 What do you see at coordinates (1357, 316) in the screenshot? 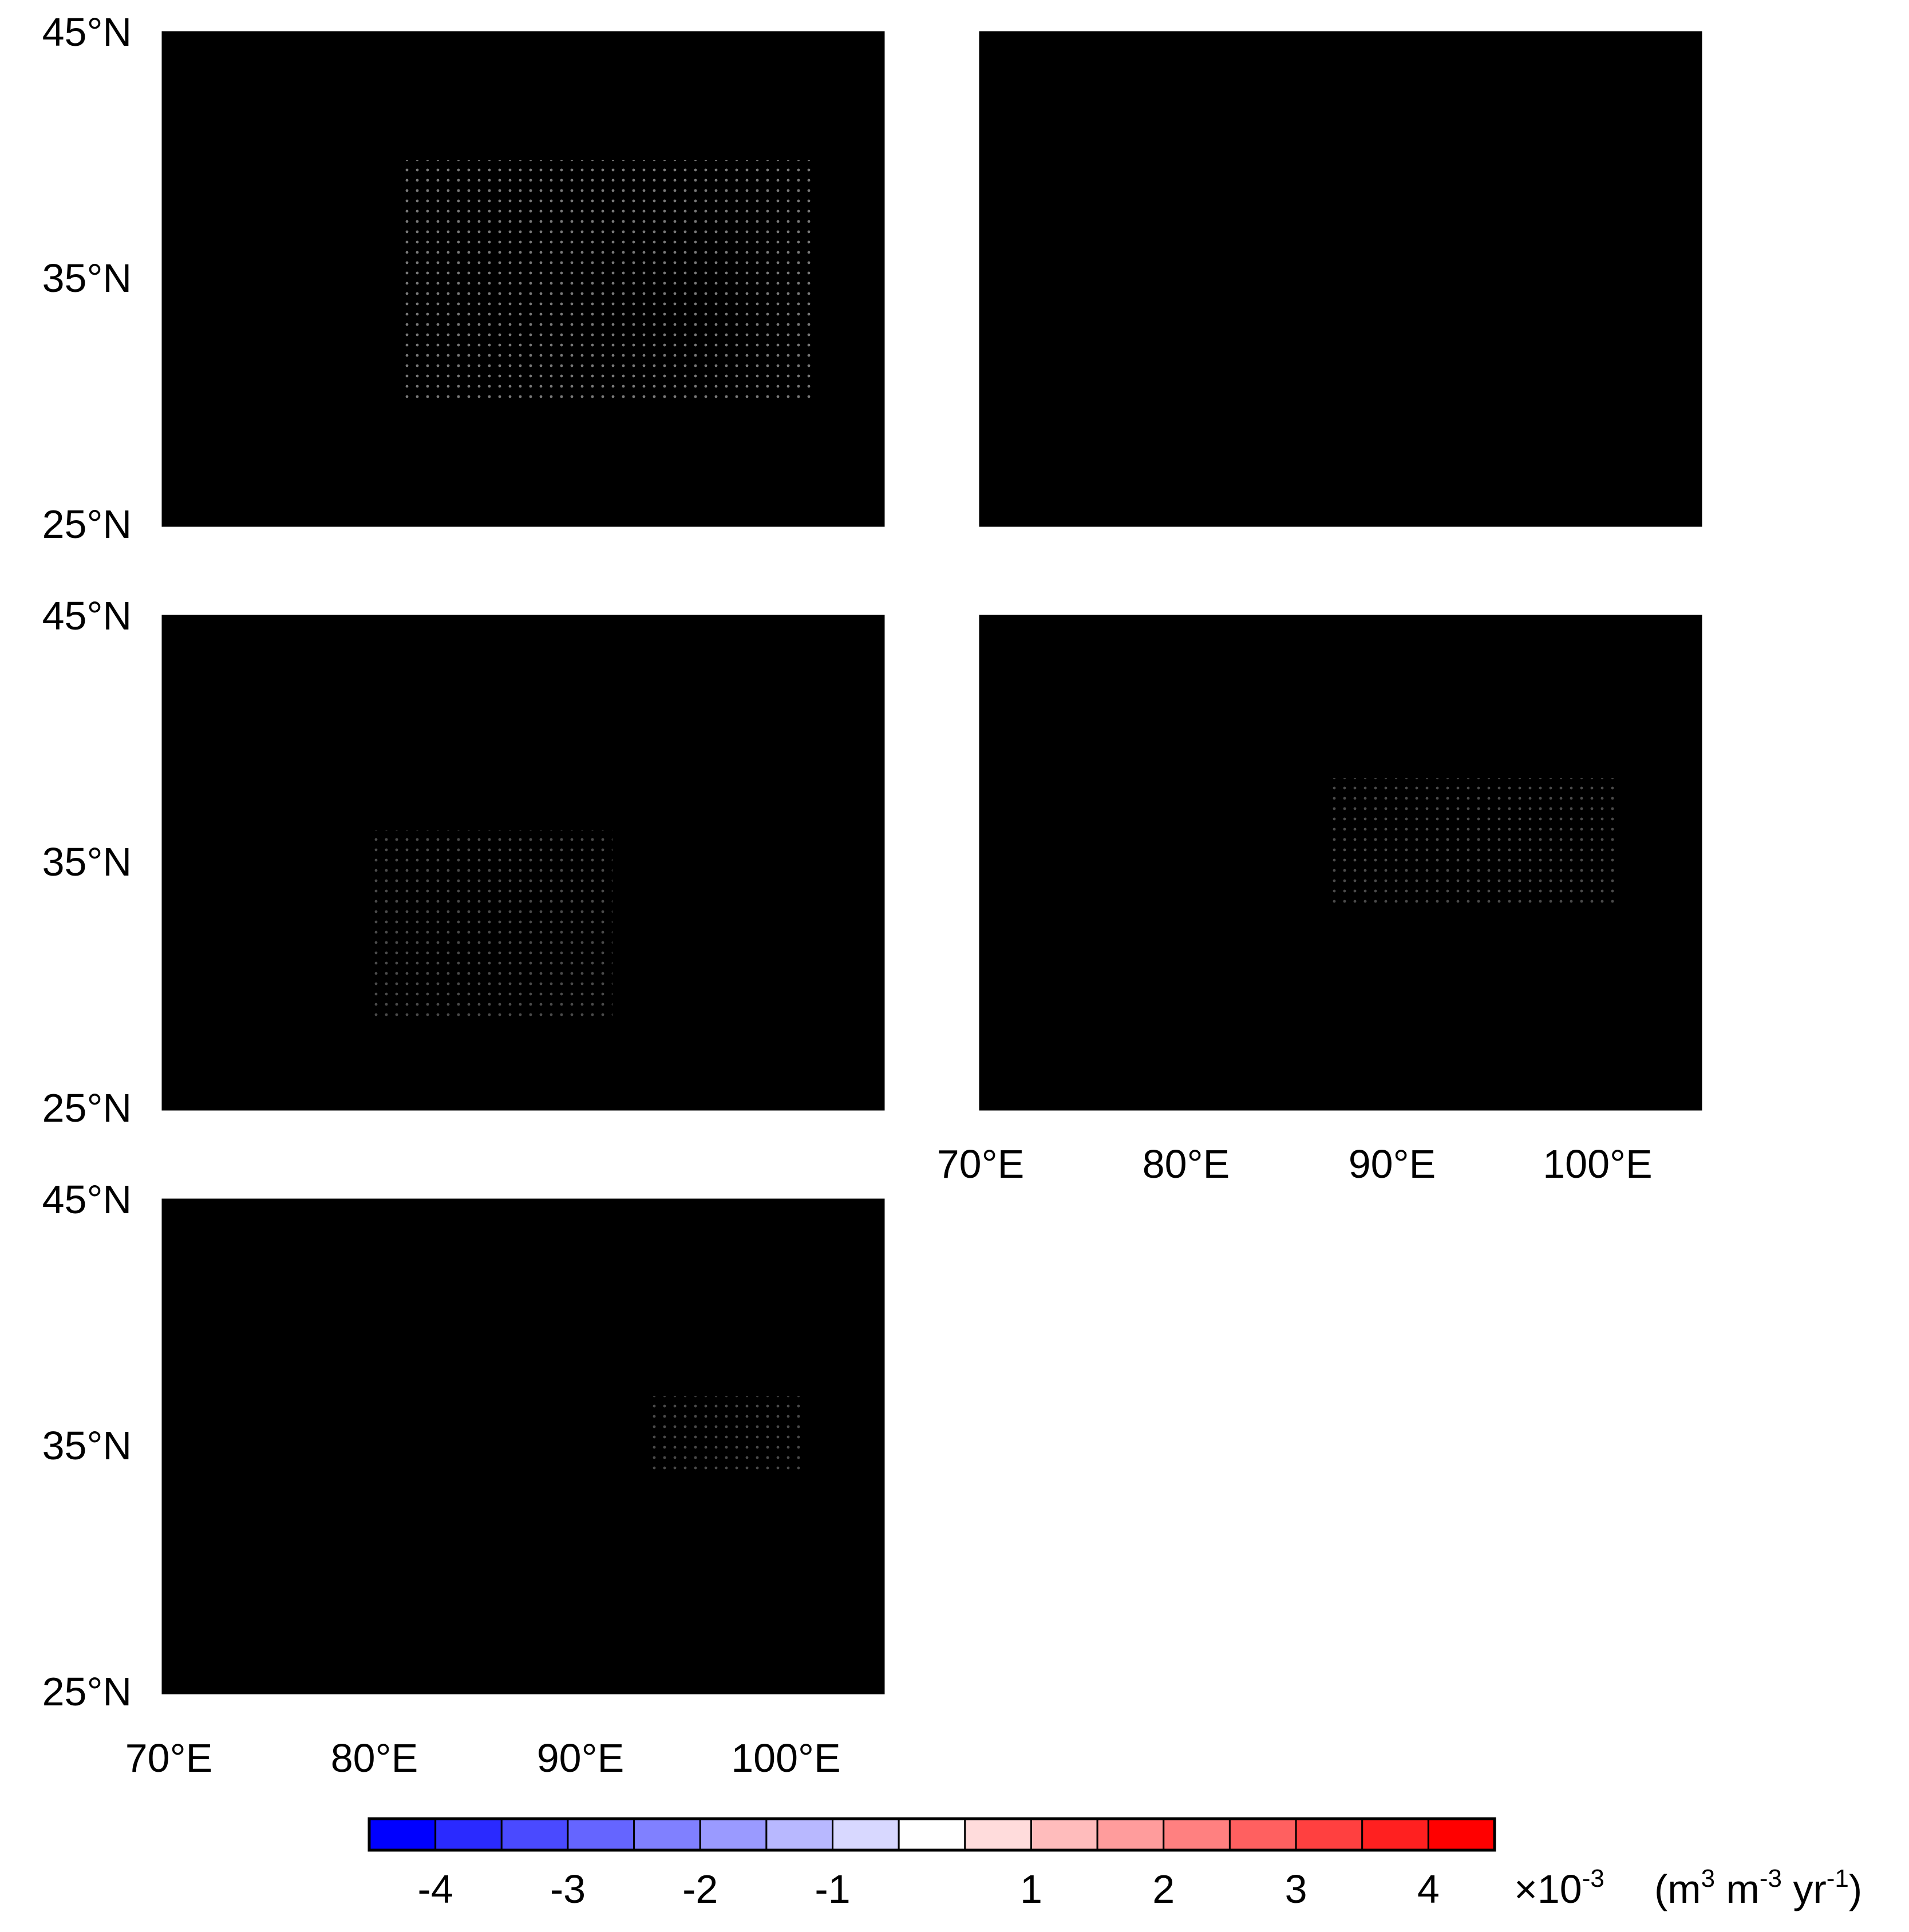
I see `panel-b-map` at bounding box center [1357, 316].